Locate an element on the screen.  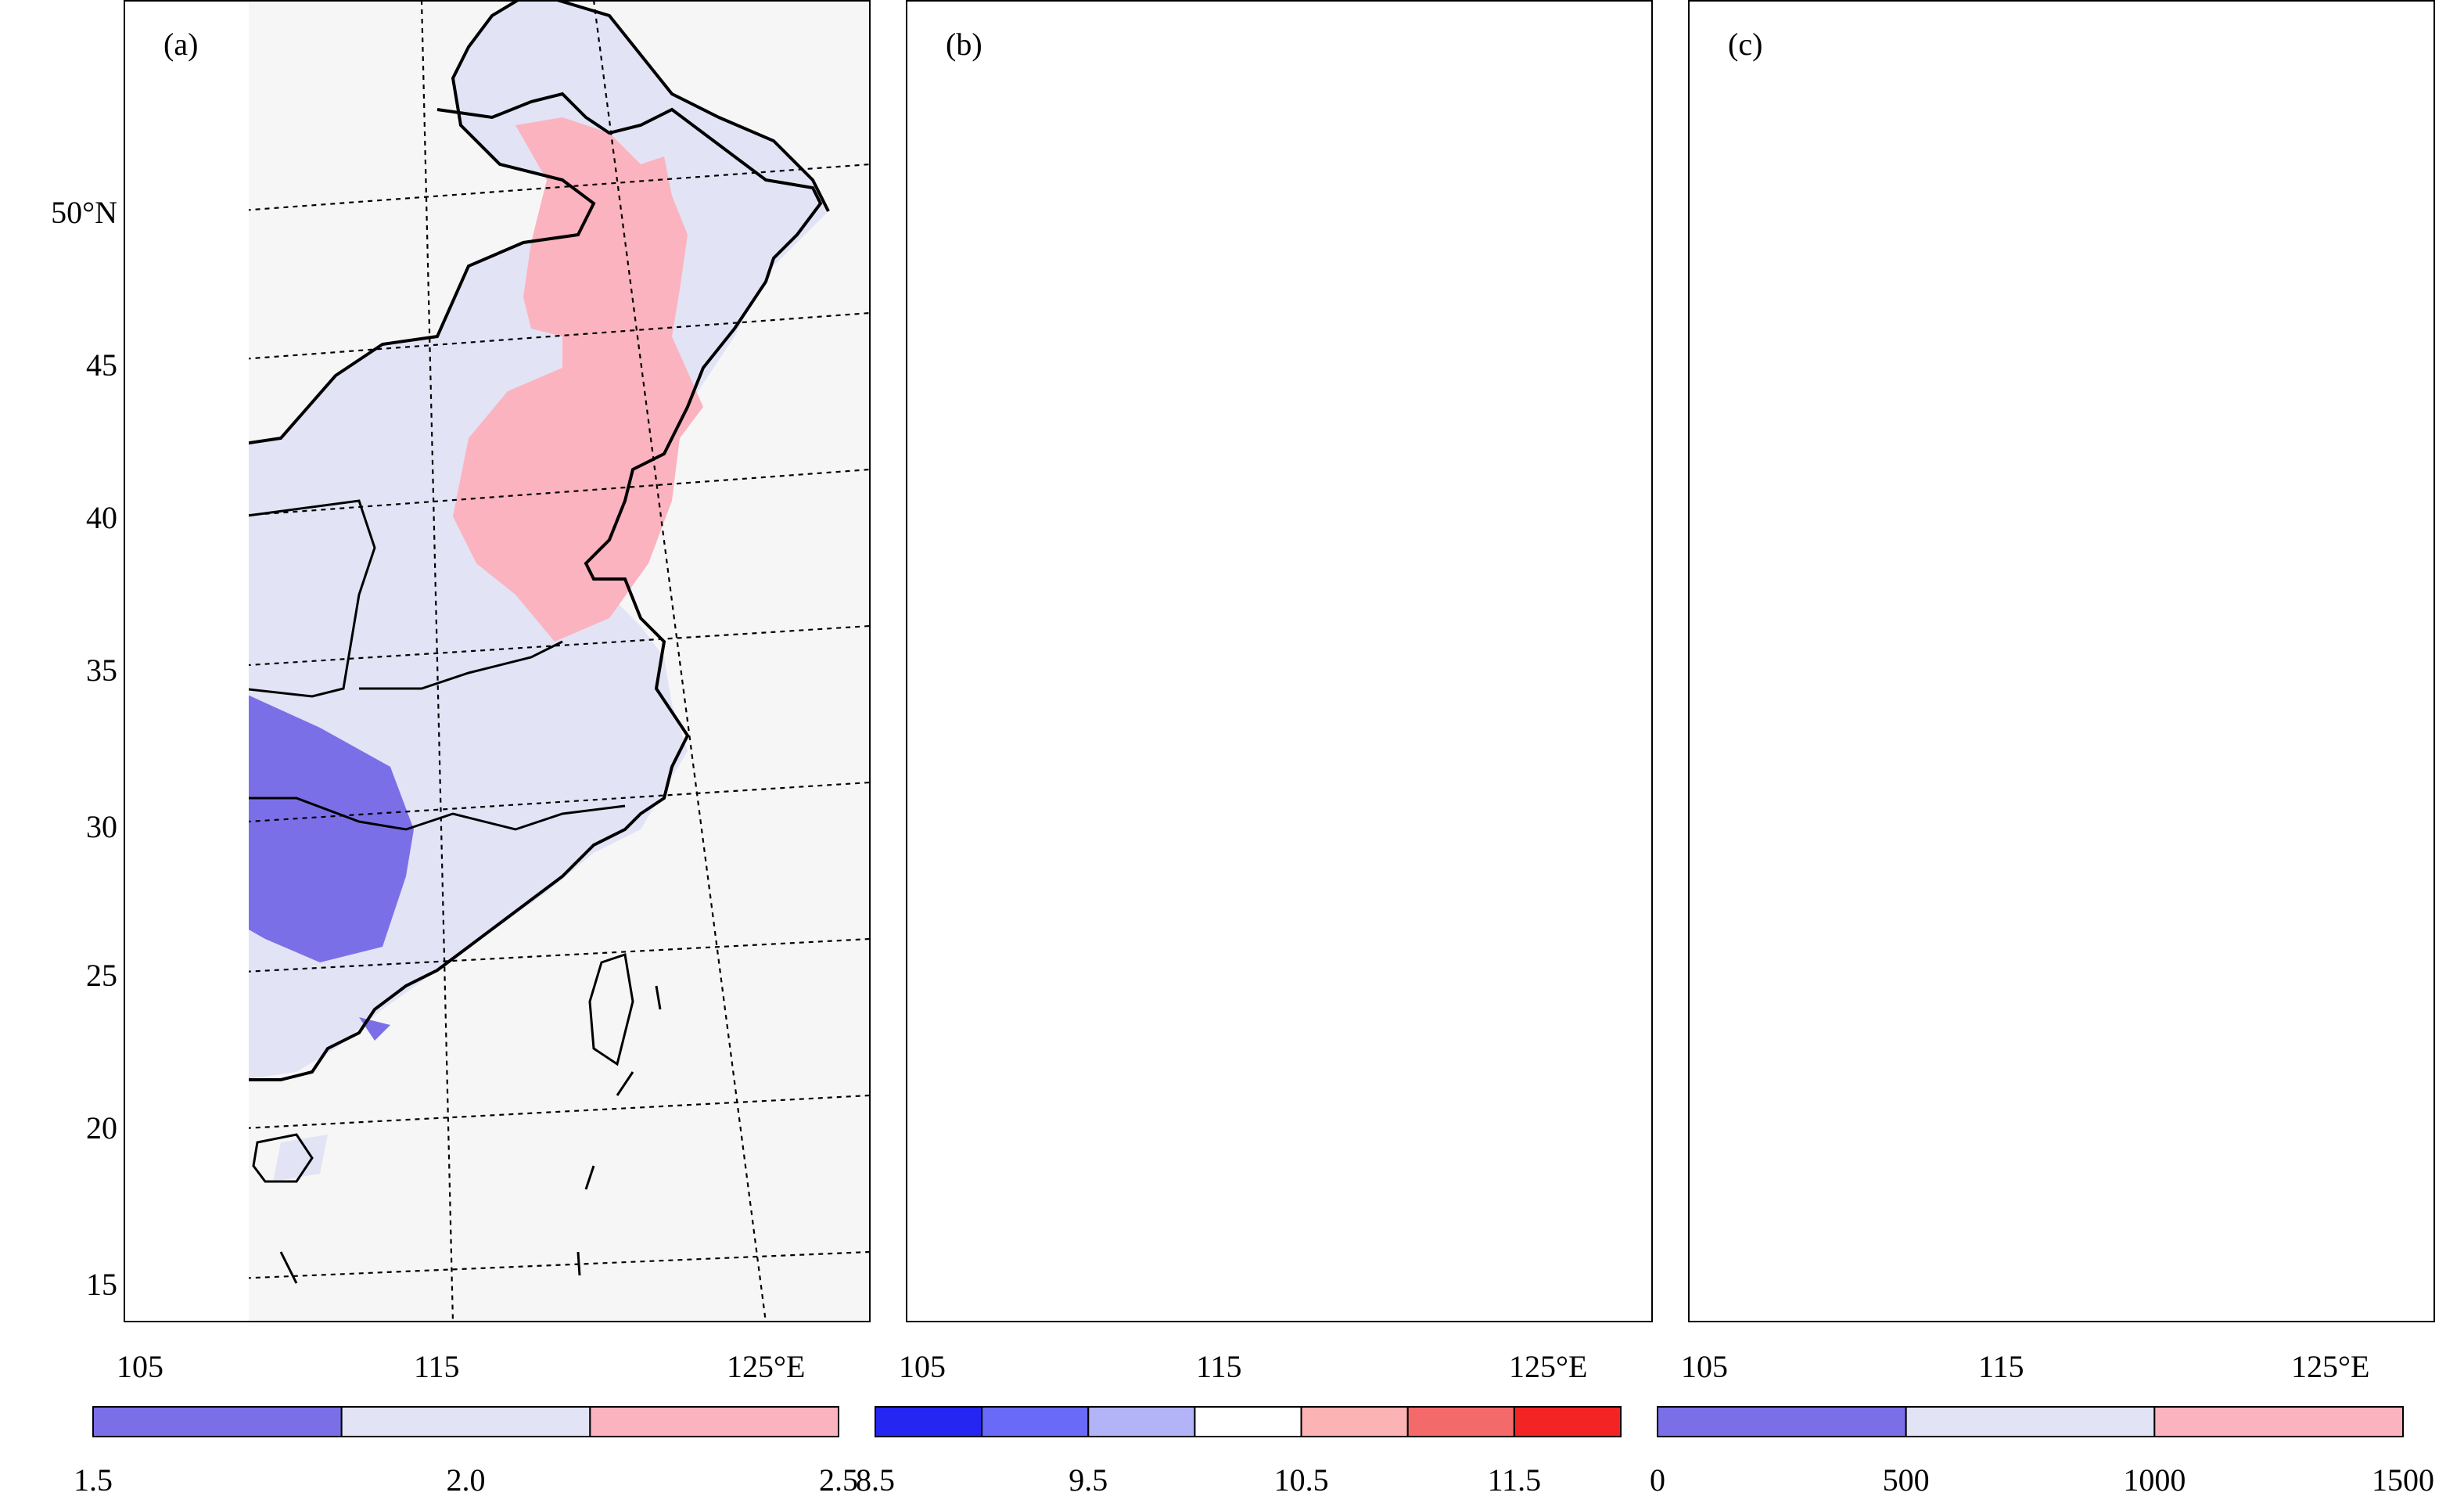
country-border is located at coordinates (539, 222).